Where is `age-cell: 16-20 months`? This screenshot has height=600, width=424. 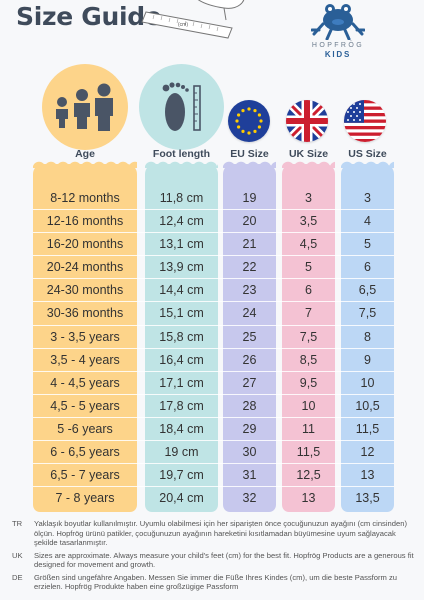 age-cell: 16-20 months is located at coordinates (85, 244).